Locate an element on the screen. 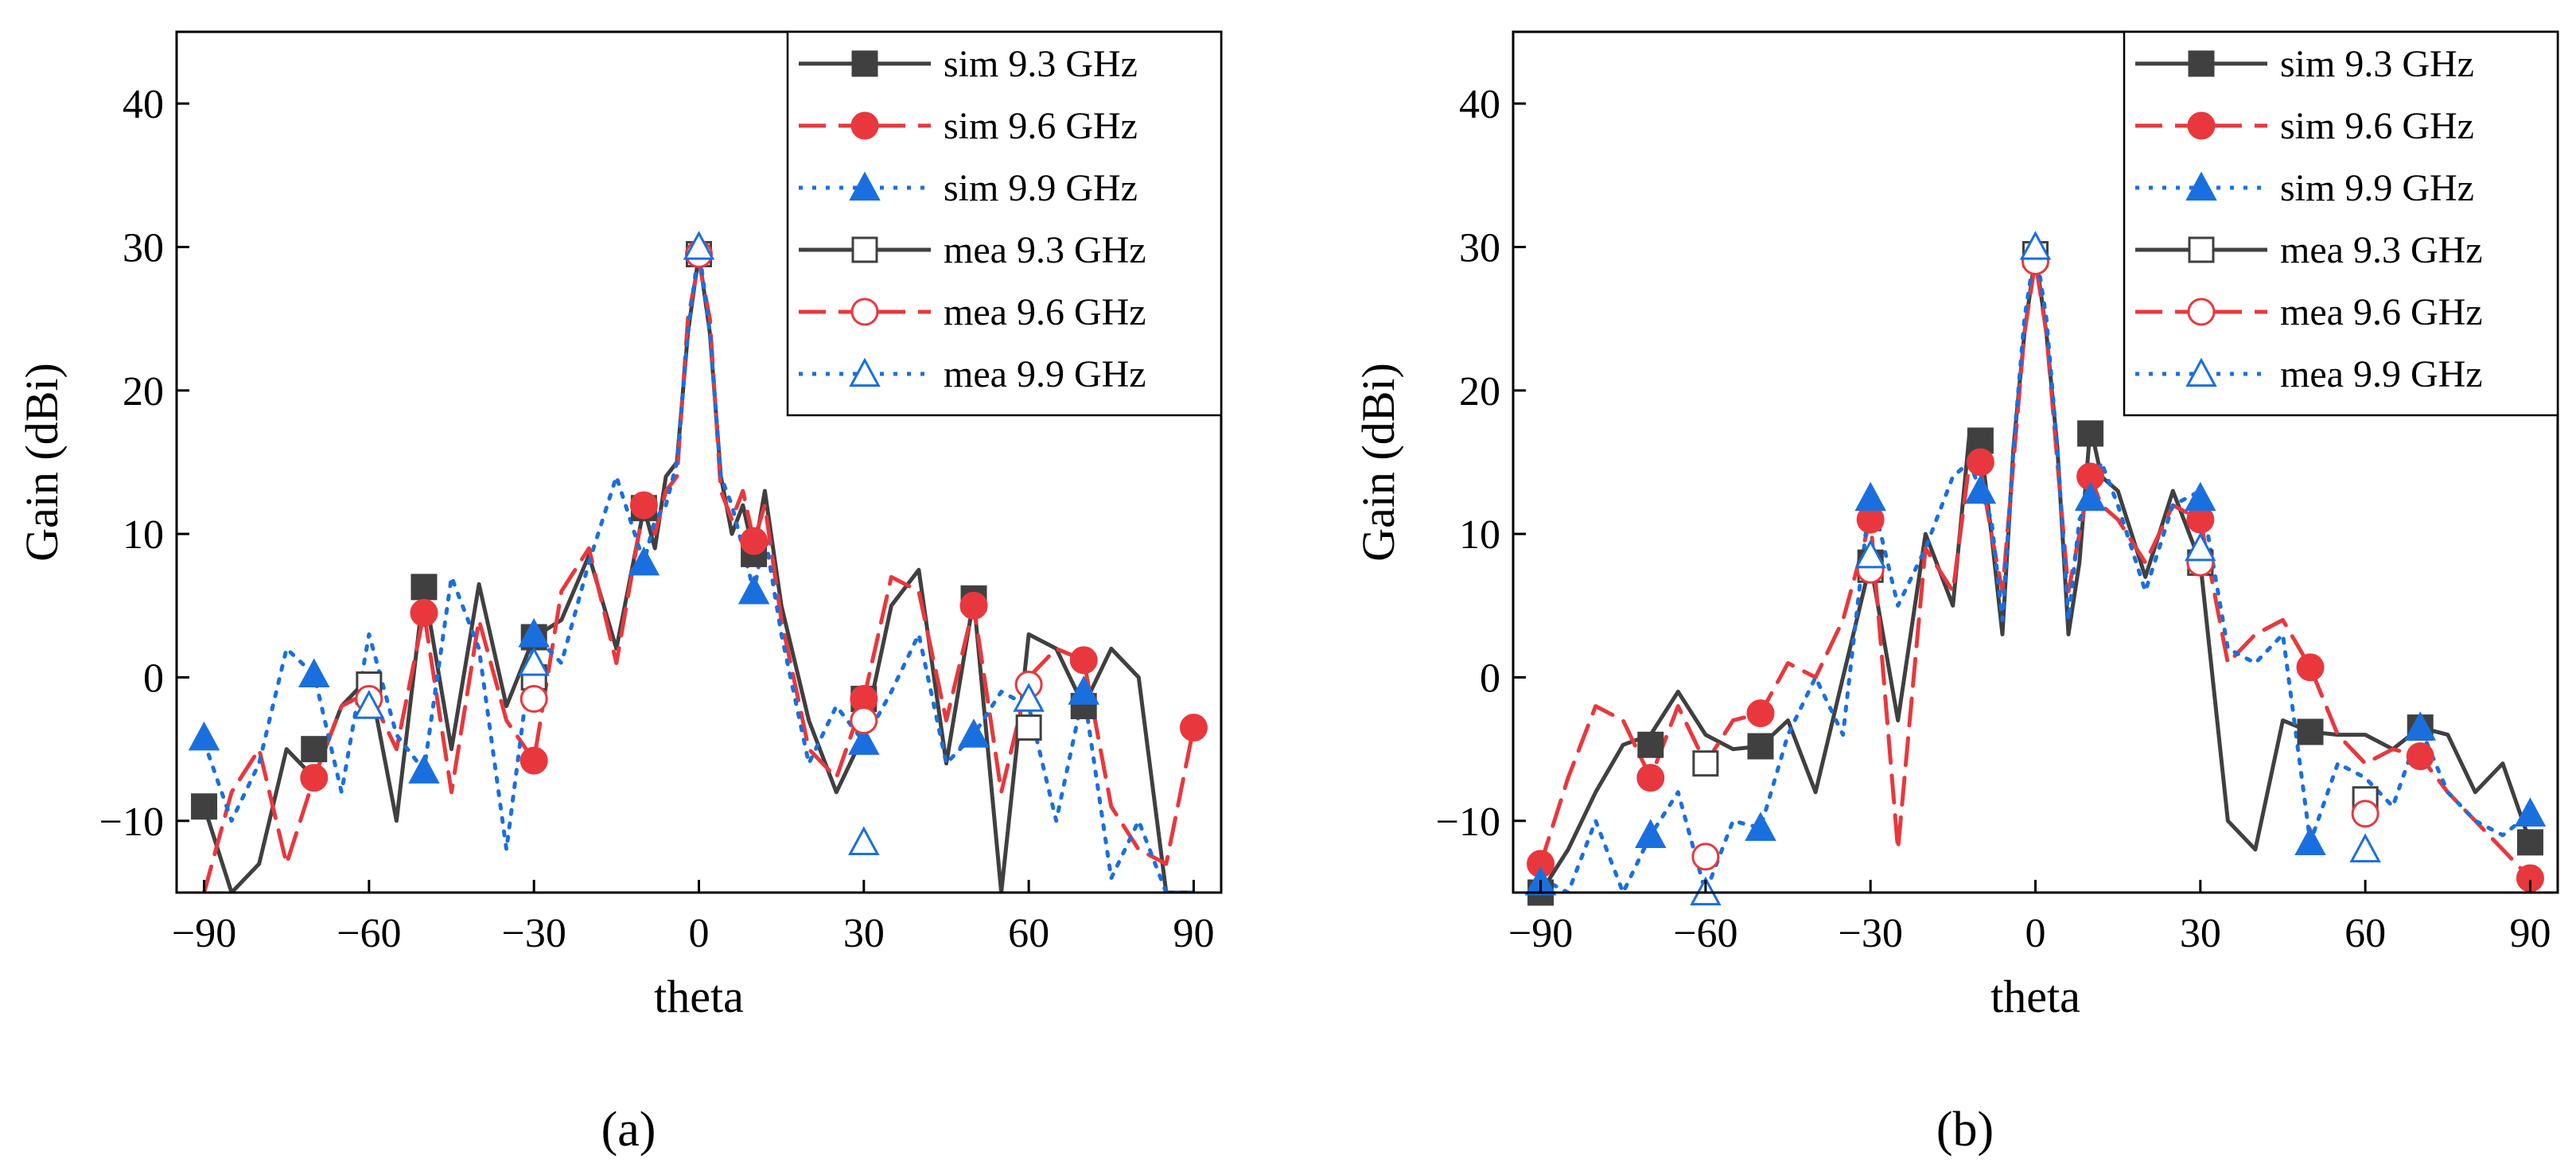 The height and width of the screenshot is (1171, 2576). panel-b-y-tick-label: 30 is located at coordinates (1480, 248).